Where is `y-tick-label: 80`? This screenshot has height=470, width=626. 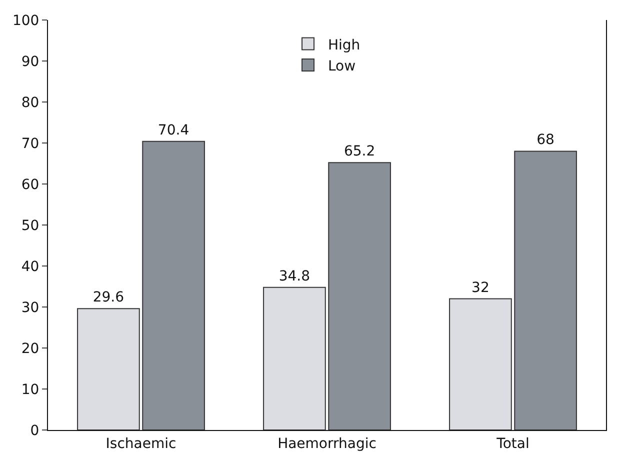 y-tick-label: 80 is located at coordinates (30, 102).